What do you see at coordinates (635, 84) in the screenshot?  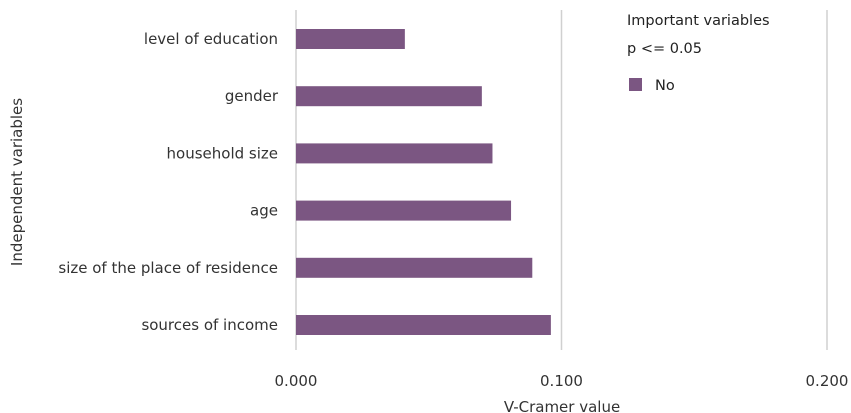 I see `legend-swatch` at bounding box center [635, 84].